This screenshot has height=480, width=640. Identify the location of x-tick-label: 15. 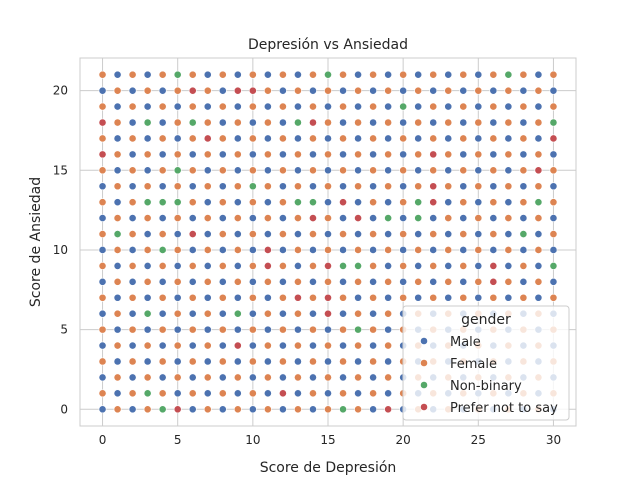
(327, 440).